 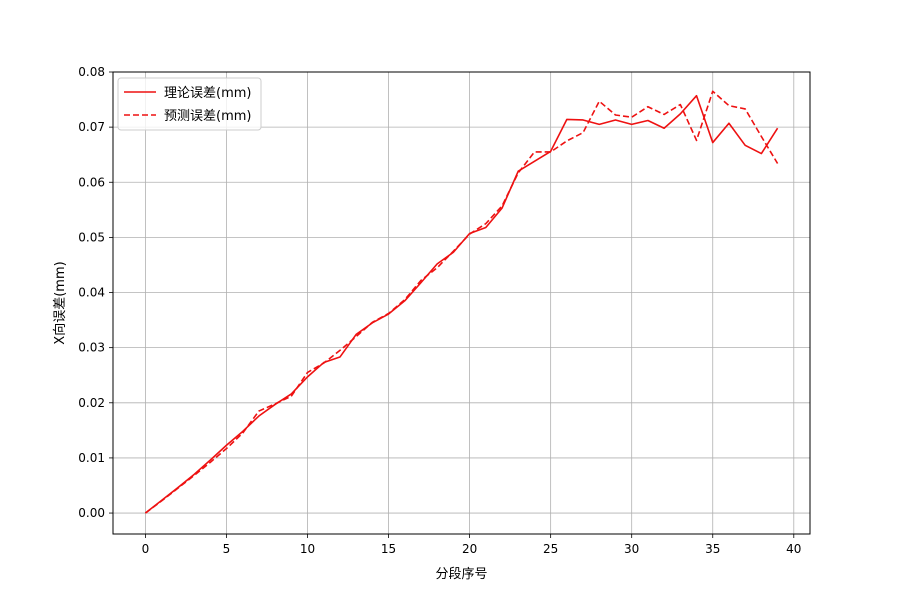 What do you see at coordinates (60, 302) in the screenshot?
I see `y-axis-title: X向误差(mm)` at bounding box center [60, 302].